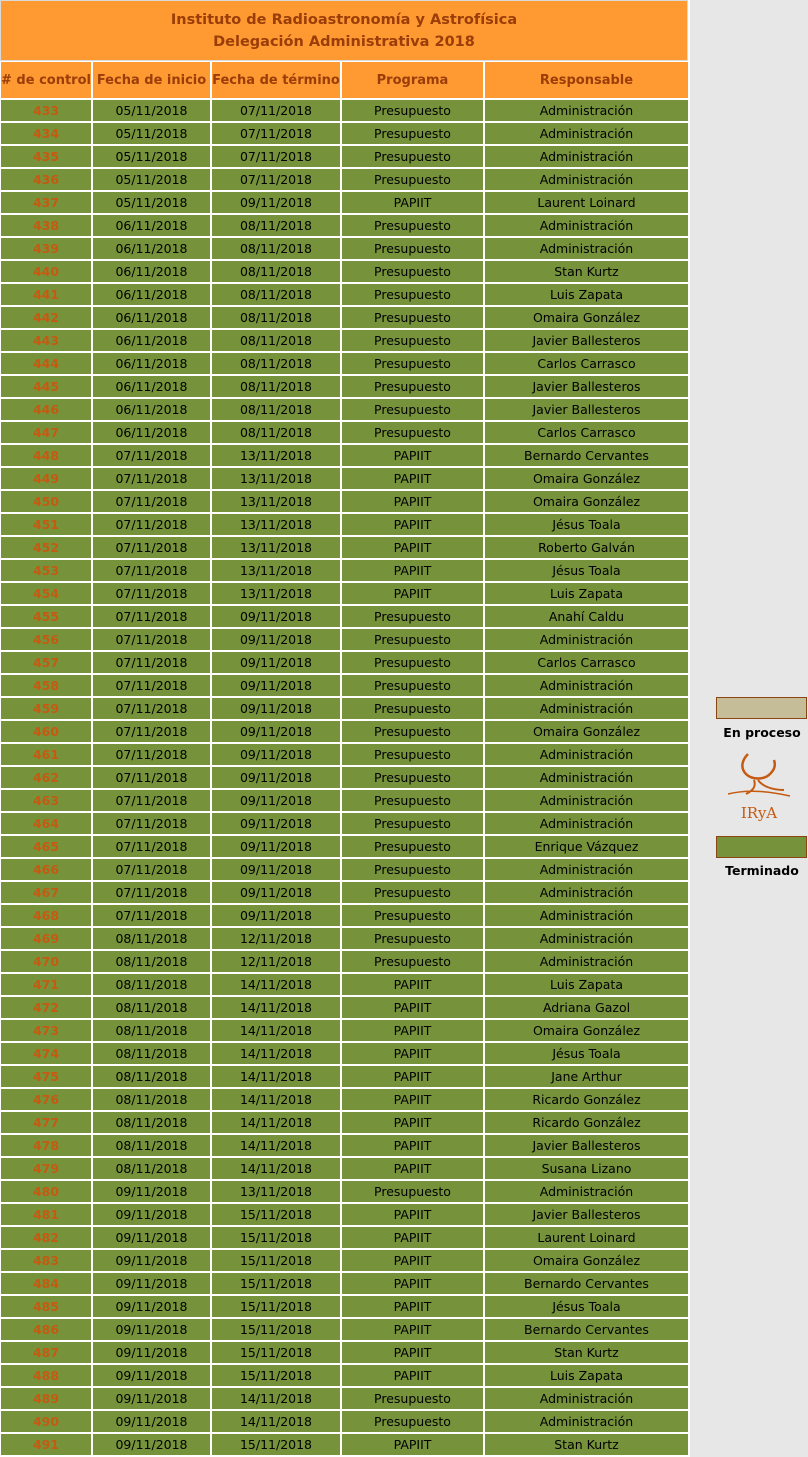  I want to click on control-number-cell: 466, so click(46, 869).